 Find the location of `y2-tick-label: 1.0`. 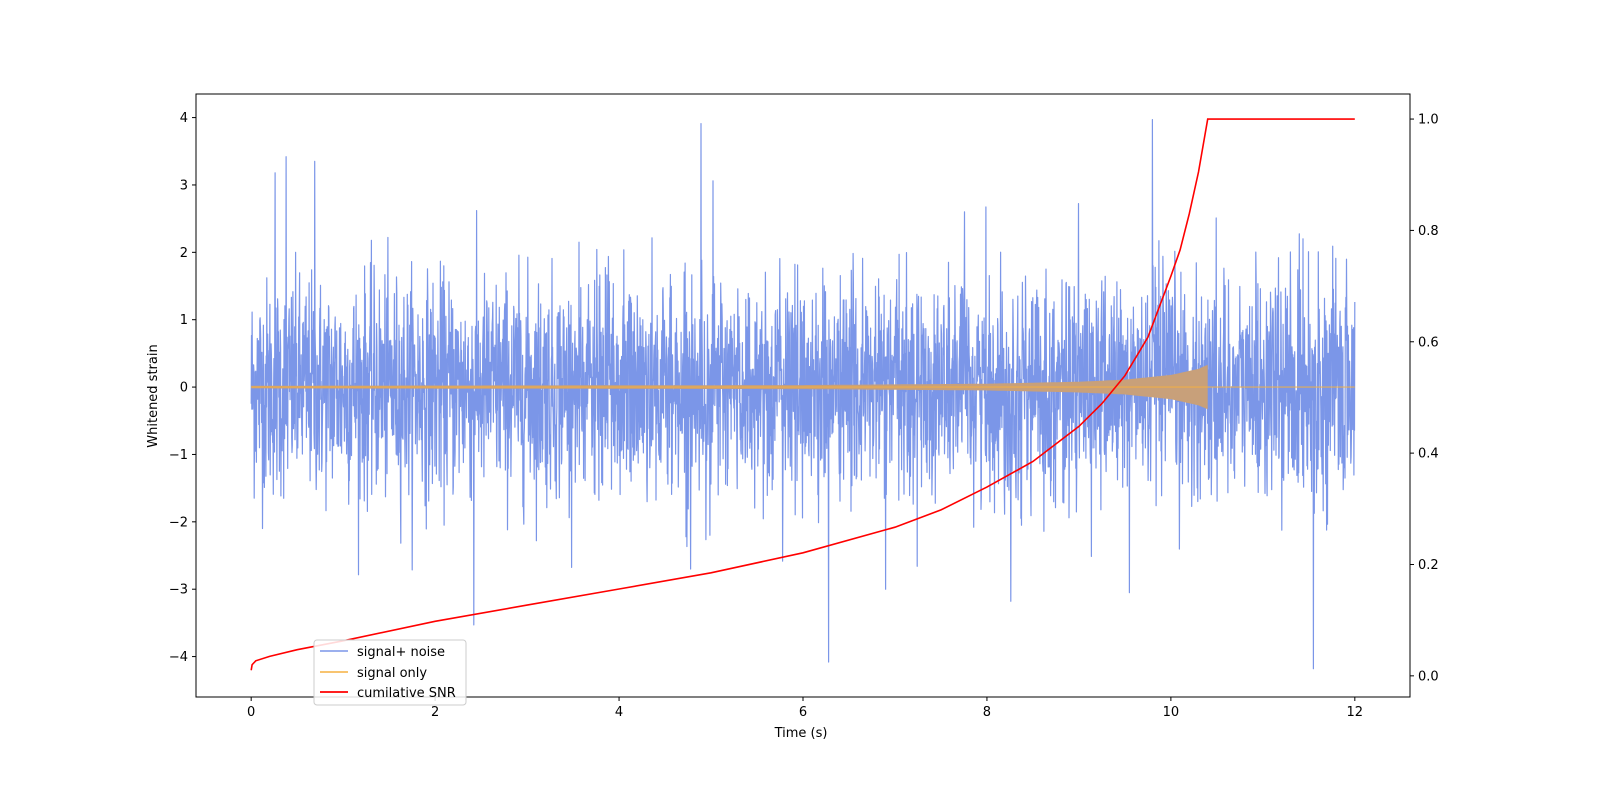

y2-tick-label: 1.0 is located at coordinates (1428, 120).